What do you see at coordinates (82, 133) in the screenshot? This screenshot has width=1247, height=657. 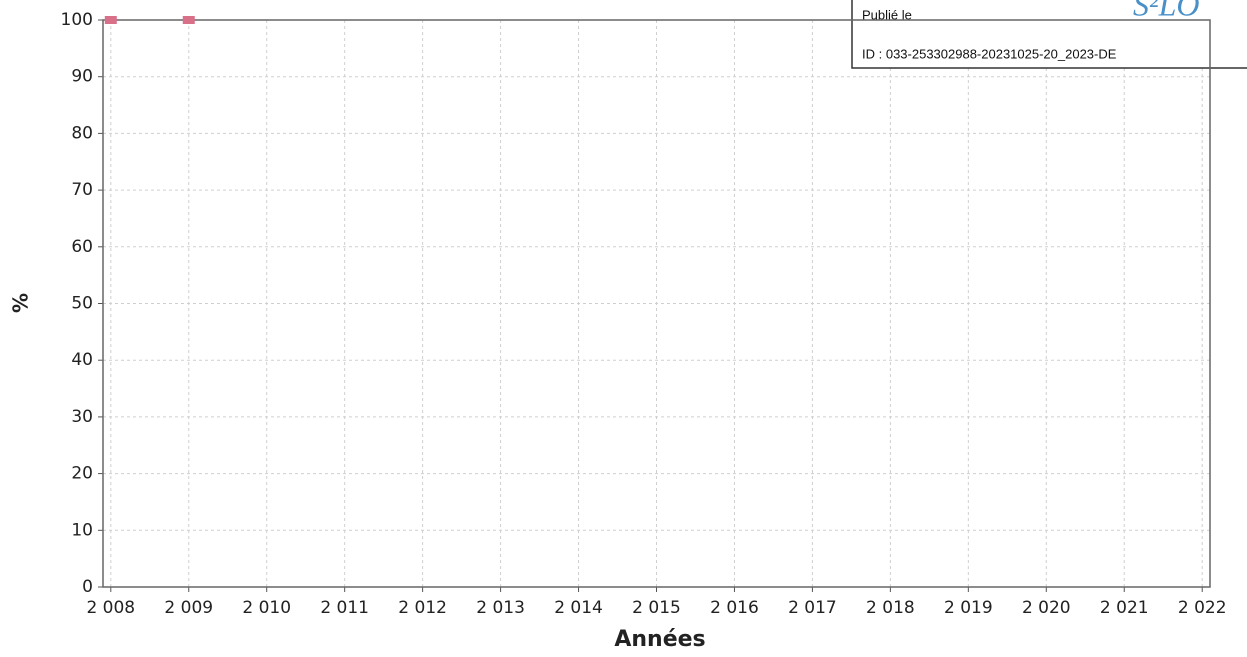 I see `y-tick-label: 80` at bounding box center [82, 133].